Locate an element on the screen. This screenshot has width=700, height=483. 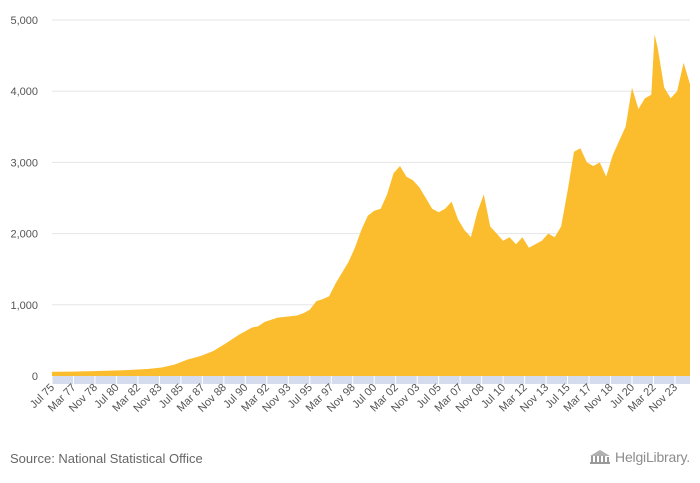
y-tick-label: 5,000 is located at coordinates (24, 21).